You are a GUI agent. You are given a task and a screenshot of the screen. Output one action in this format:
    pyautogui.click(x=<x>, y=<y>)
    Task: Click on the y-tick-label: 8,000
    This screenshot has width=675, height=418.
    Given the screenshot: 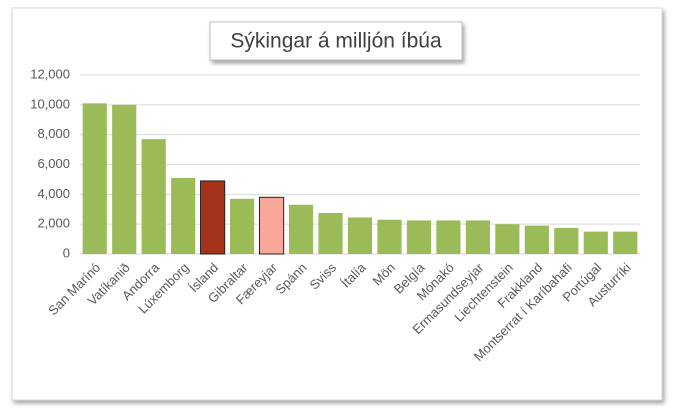 What is the action you would take?
    pyautogui.click(x=53, y=133)
    